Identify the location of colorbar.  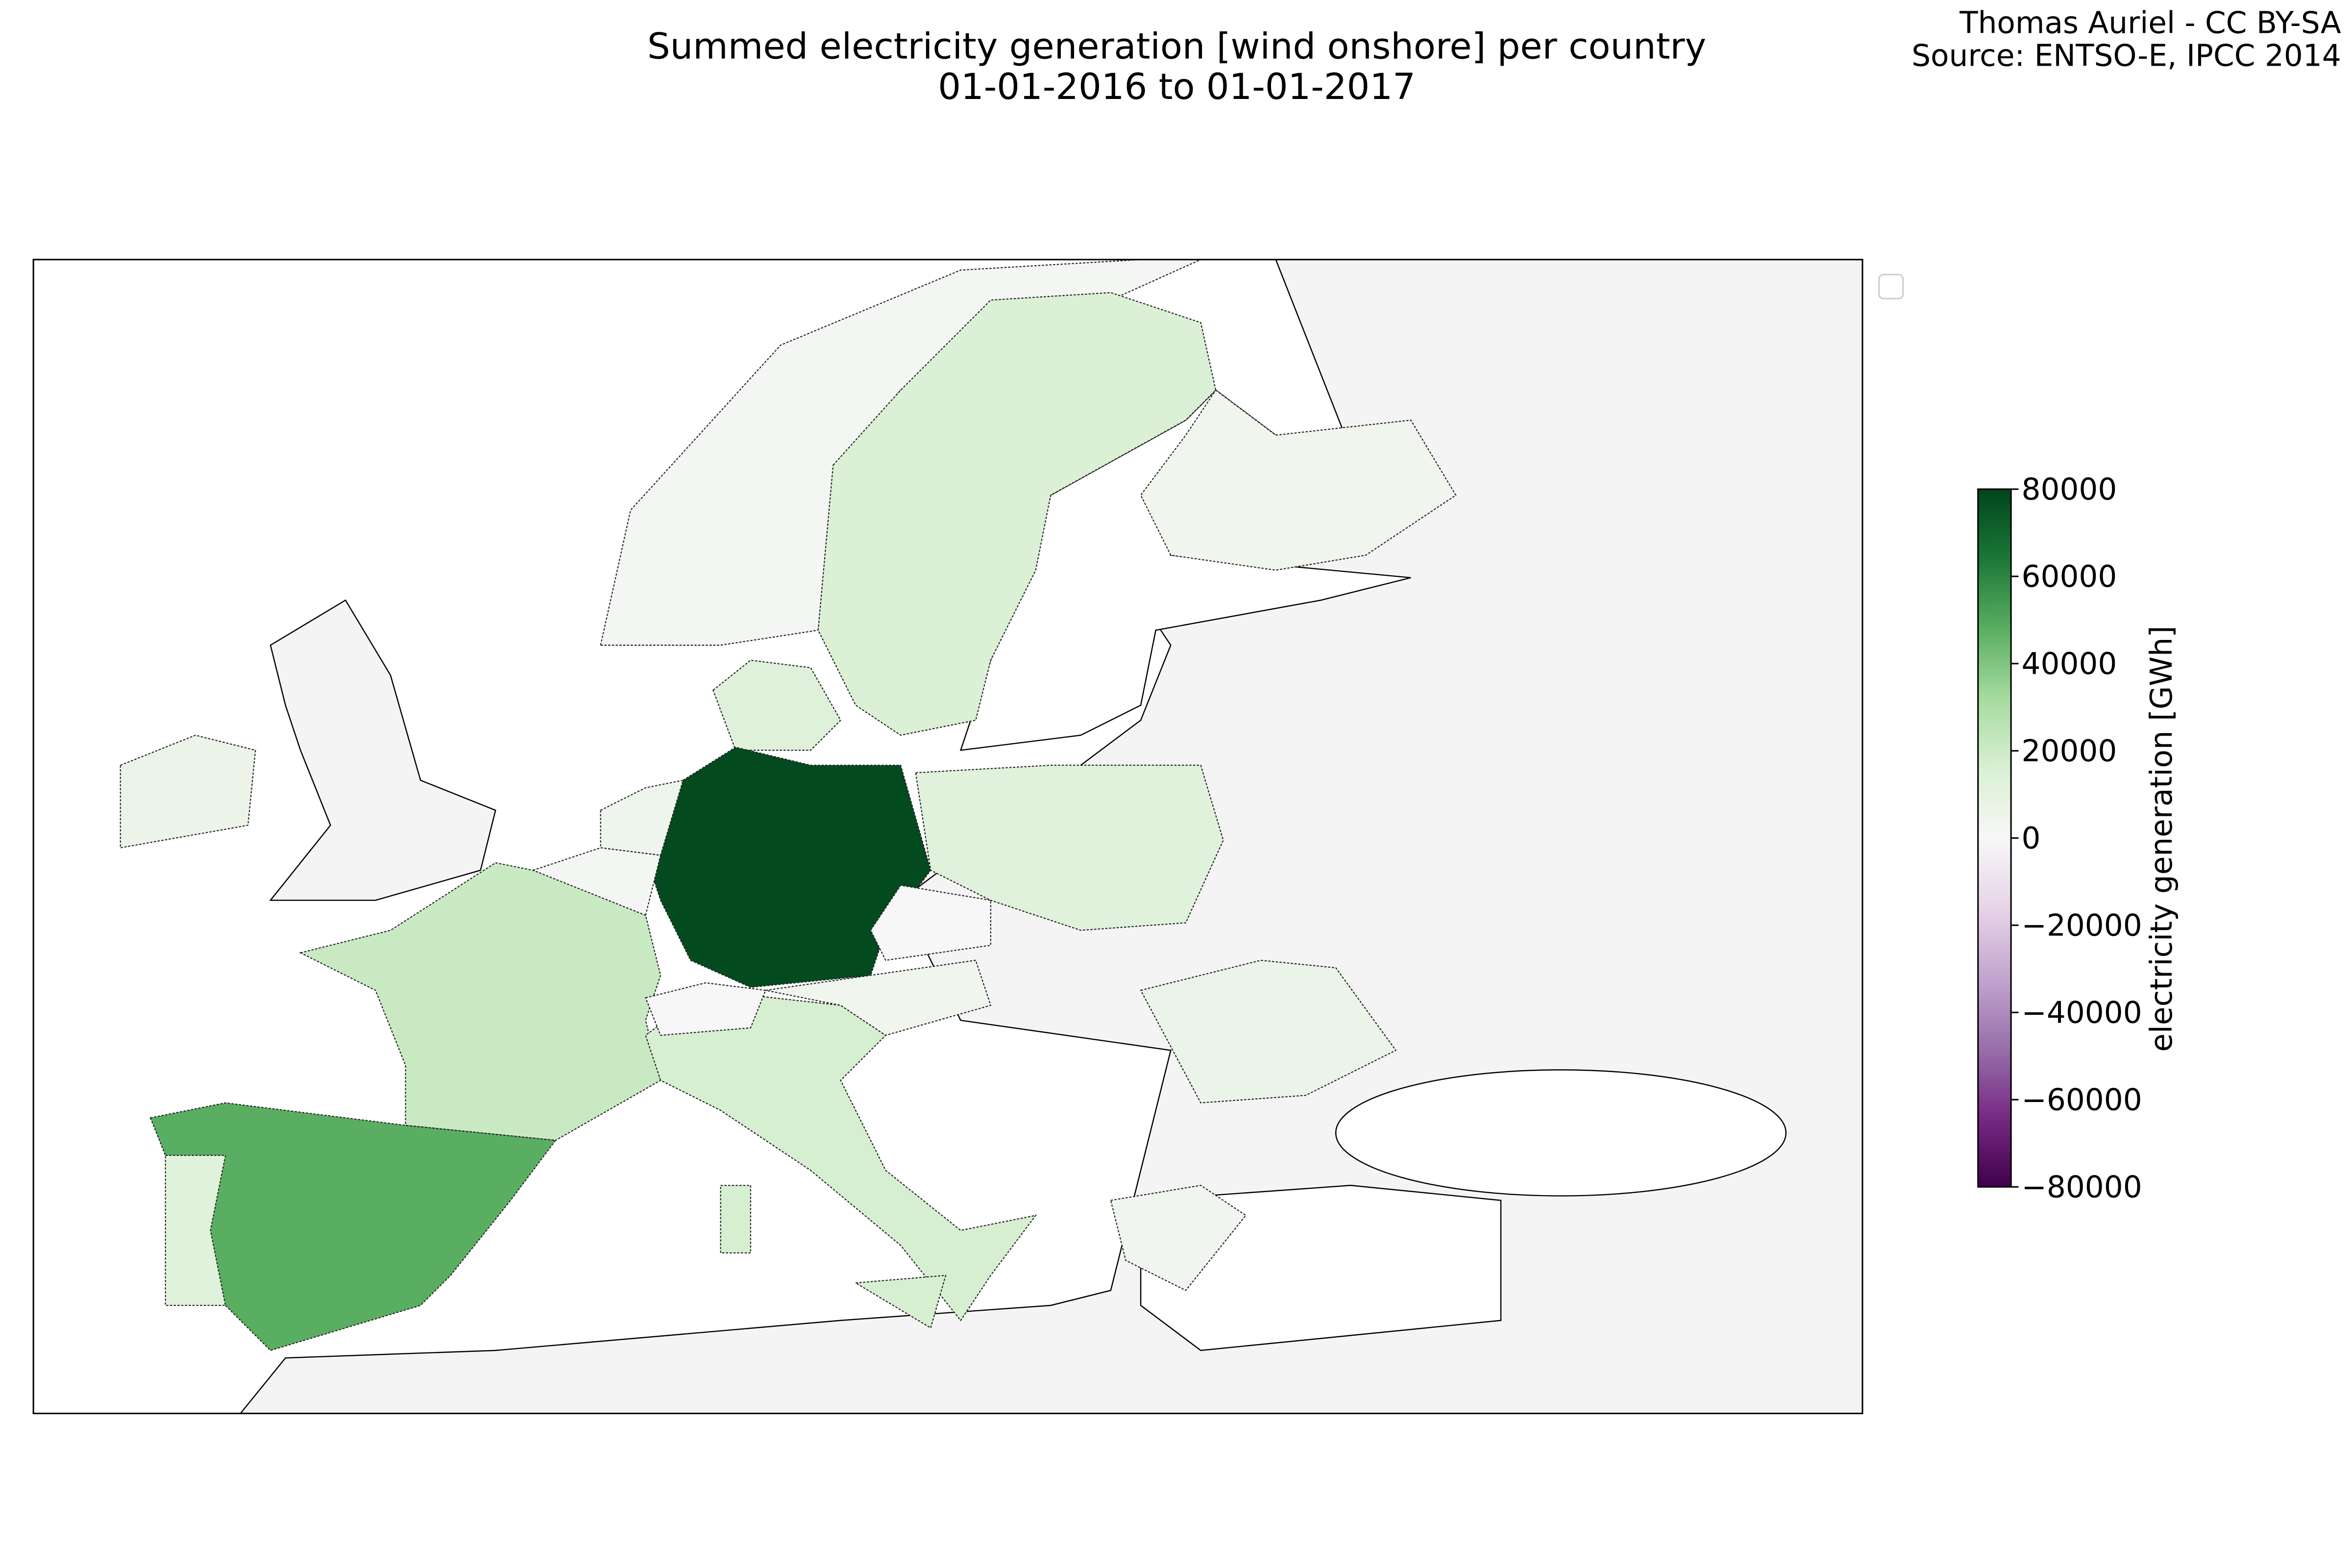
(1994, 838).